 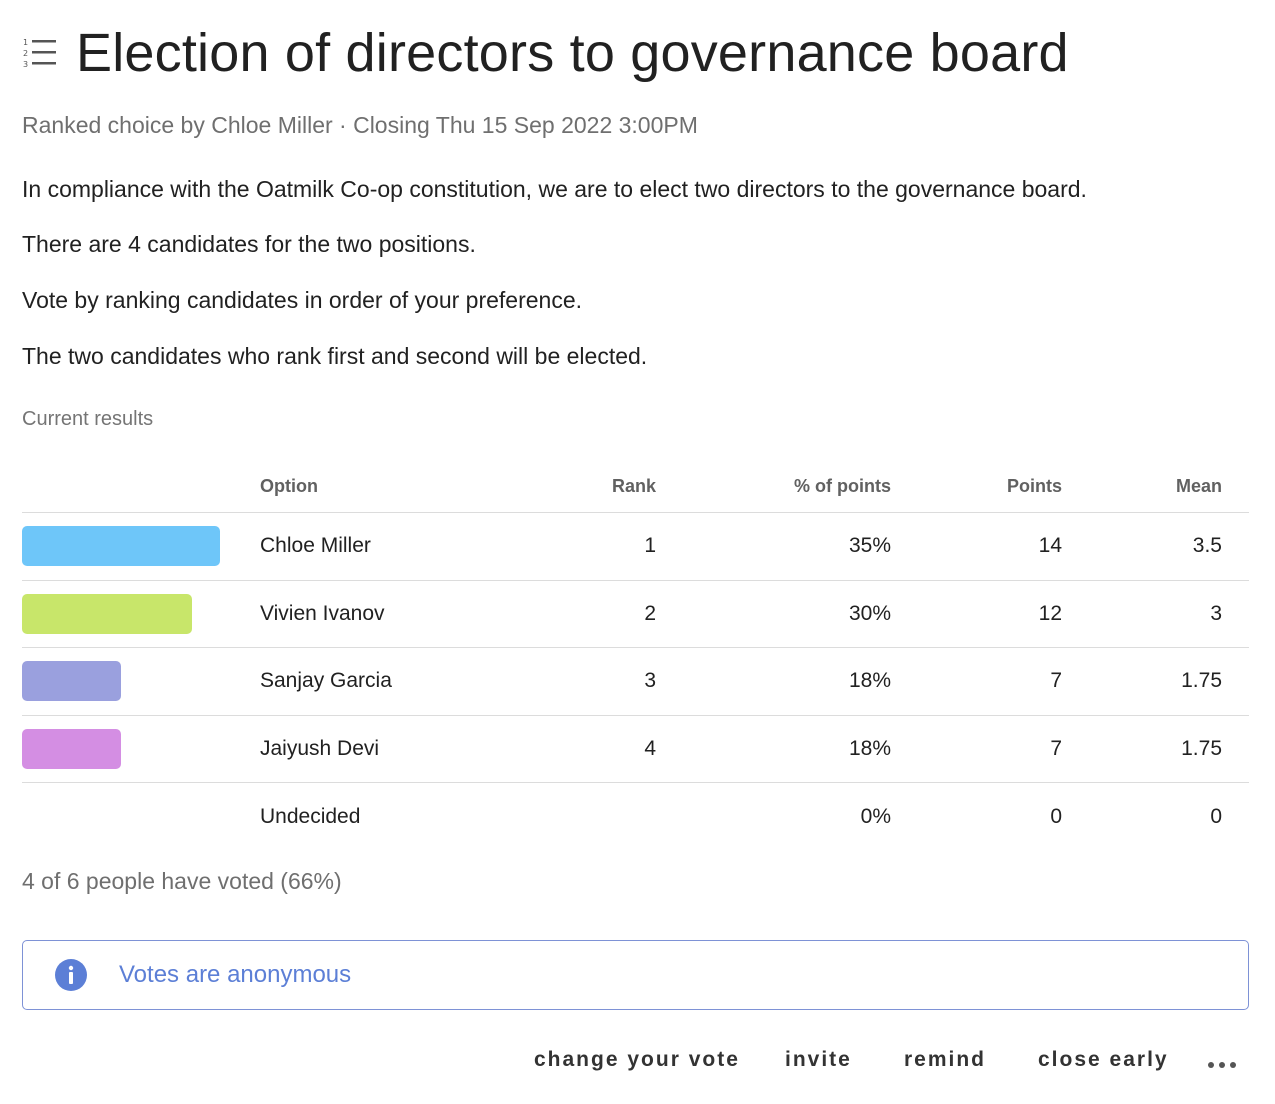 What do you see at coordinates (1207, 546) in the screenshot?
I see `result-mean: 3.5` at bounding box center [1207, 546].